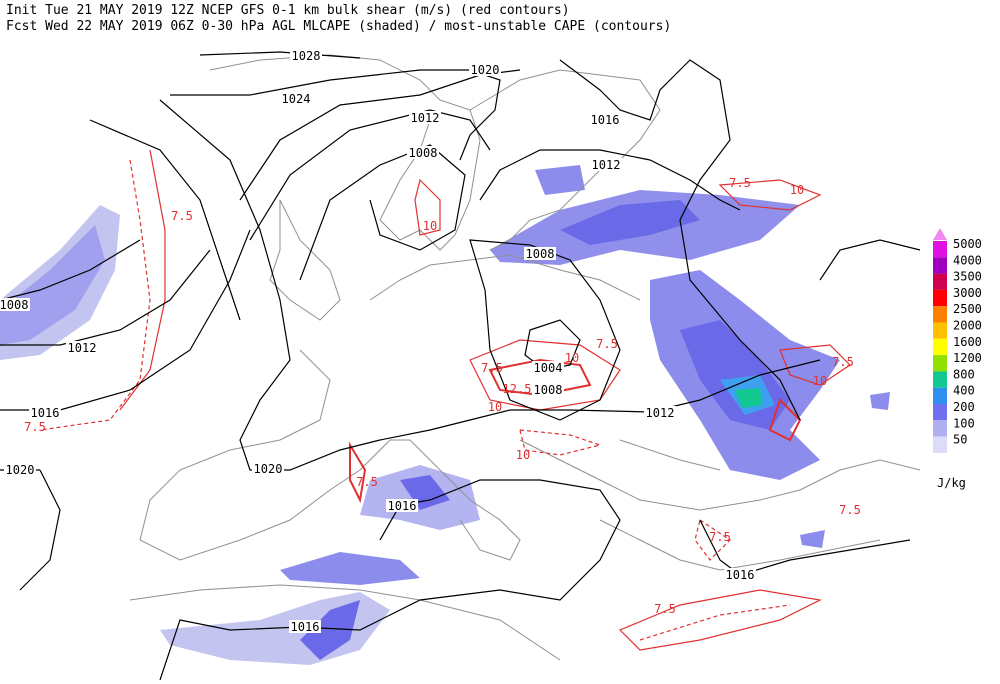 The width and height of the screenshot is (1000, 684). Describe the element at coordinates (940, 234) in the screenshot. I see `legend-arrow` at that location.